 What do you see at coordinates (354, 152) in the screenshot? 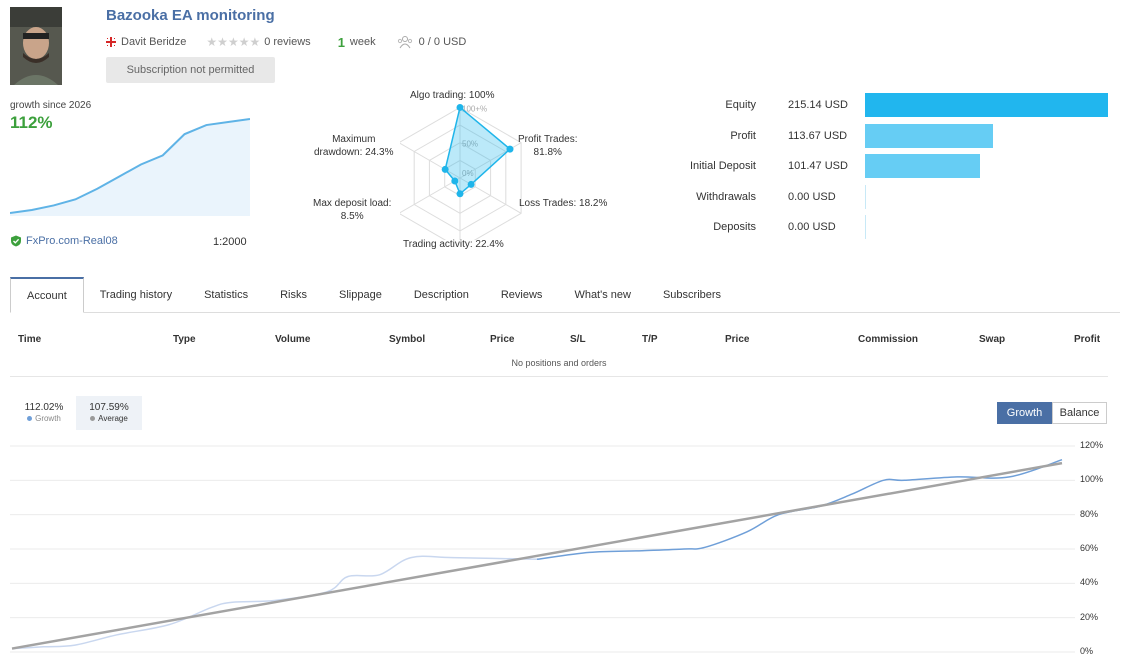
I see `radar-label-drawdown-line2: drawdown: 24.3%` at bounding box center [354, 152].